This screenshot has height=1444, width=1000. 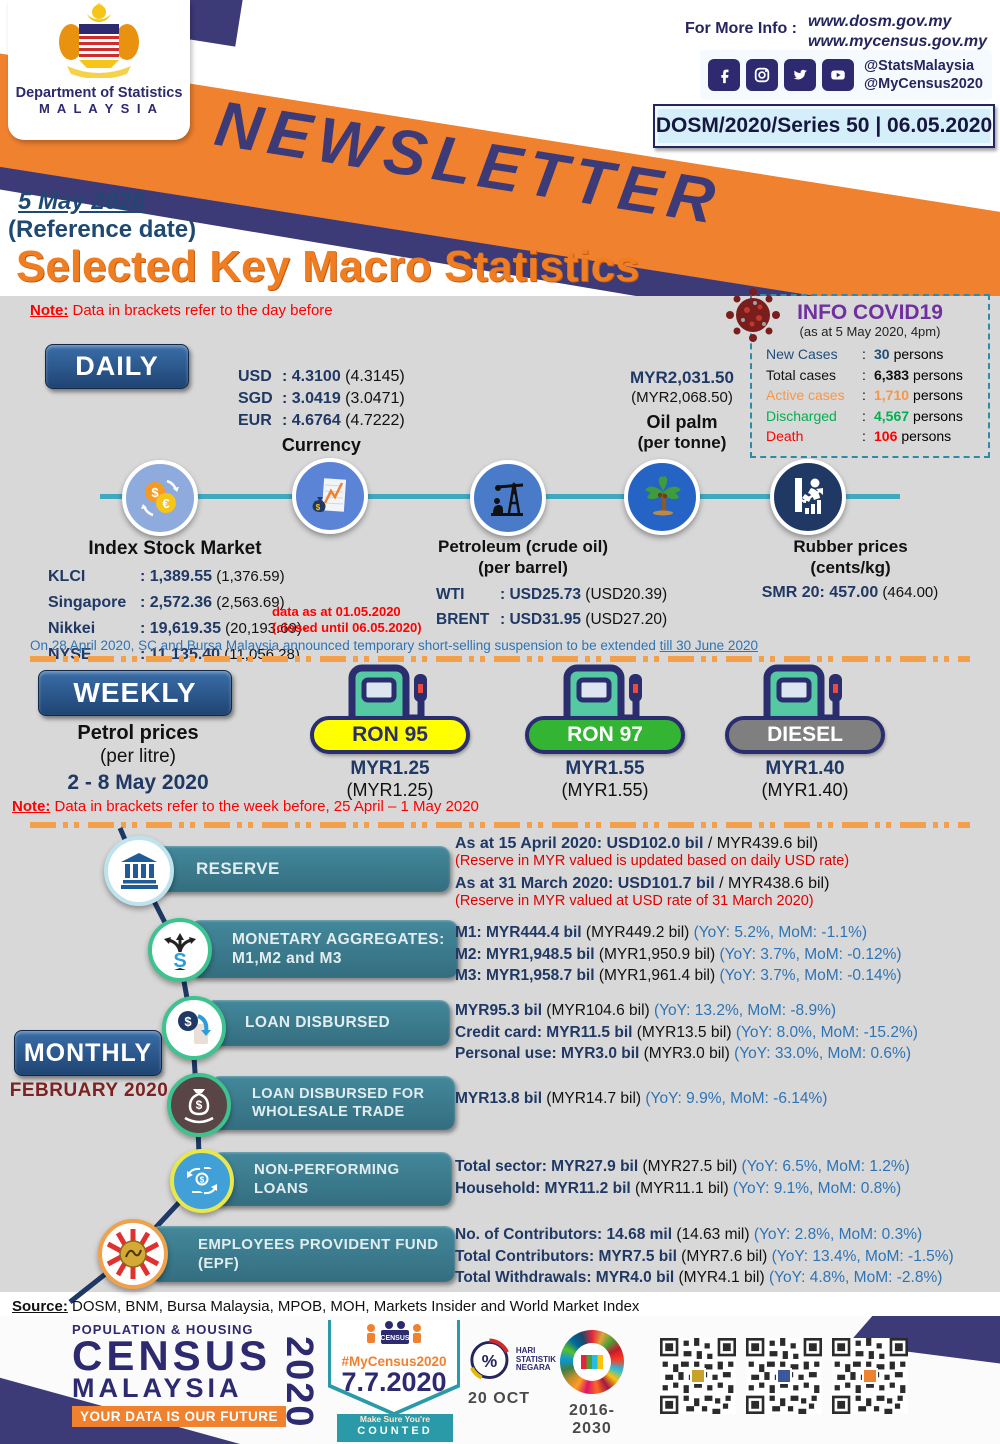 What do you see at coordinates (179, 960) in the screenshot?
I see `svg-text: S` at bounding box center [179, 960].